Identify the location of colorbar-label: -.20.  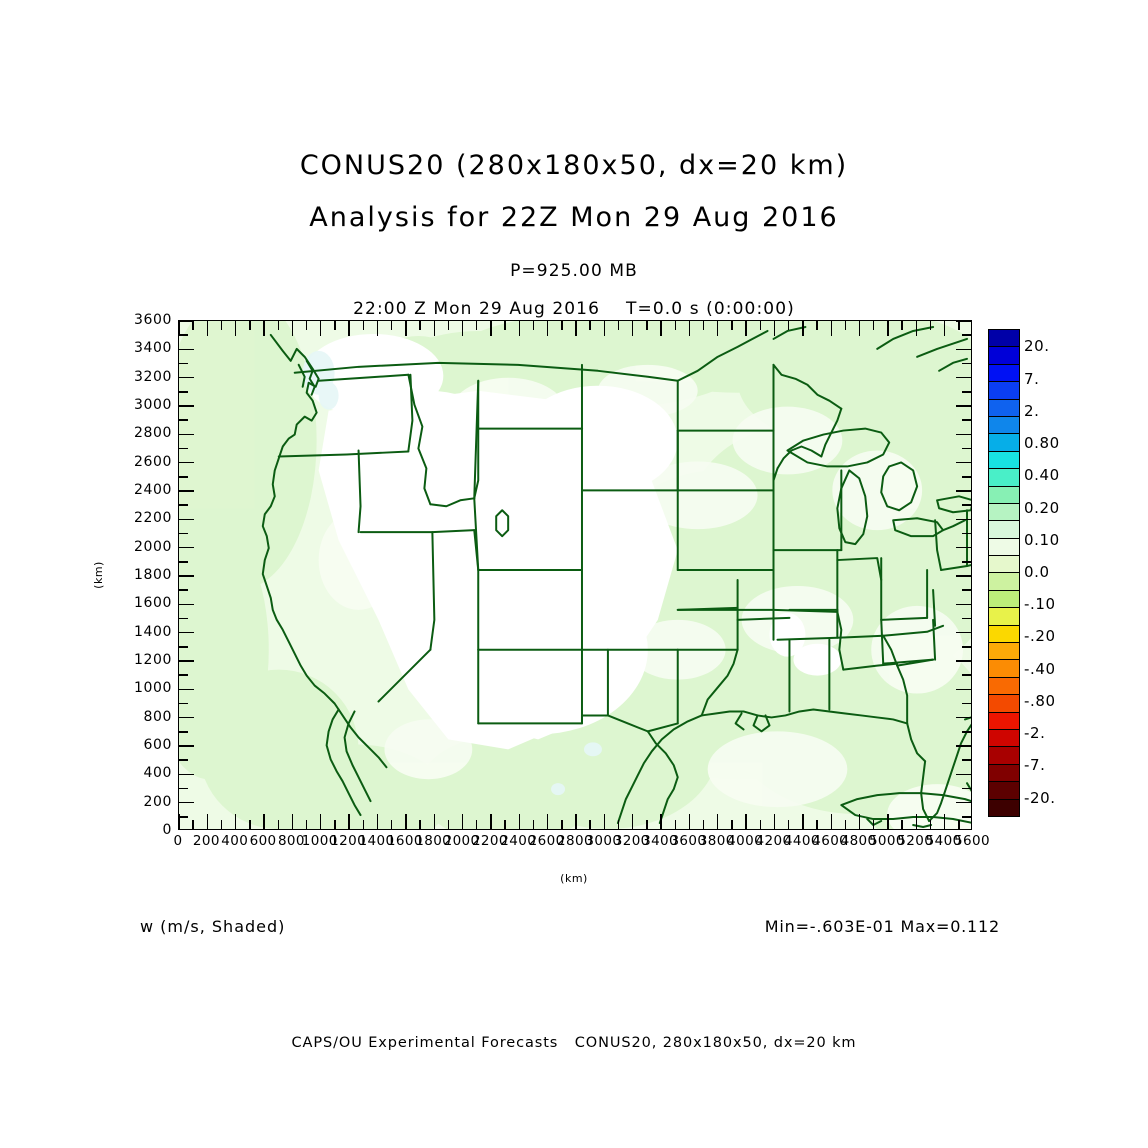
(1040, 636).